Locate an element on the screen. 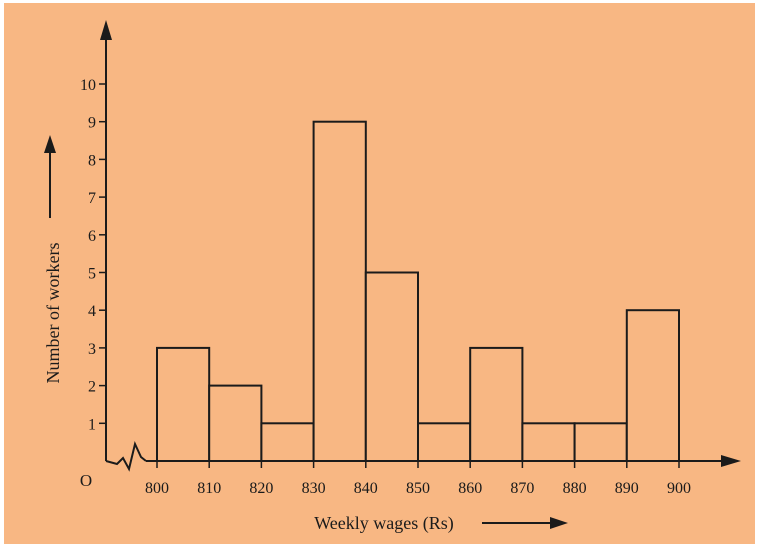  x-ticks-group: 800 810 820 830 840 850 860 870 880 890 900 is located at coordinates (418, 479).